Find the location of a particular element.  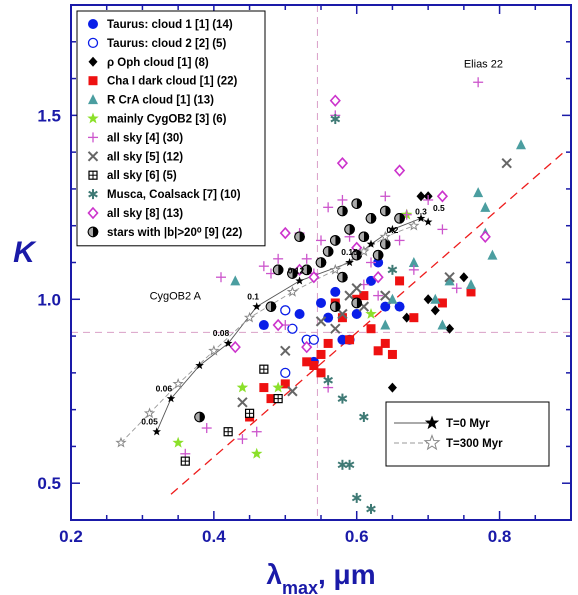

x-axis-title-sub: max is located at coordinates (300, 586).